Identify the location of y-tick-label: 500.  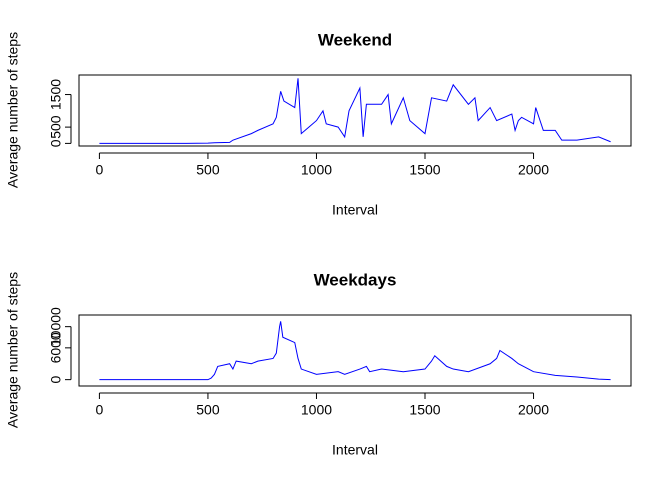
(56, 127).